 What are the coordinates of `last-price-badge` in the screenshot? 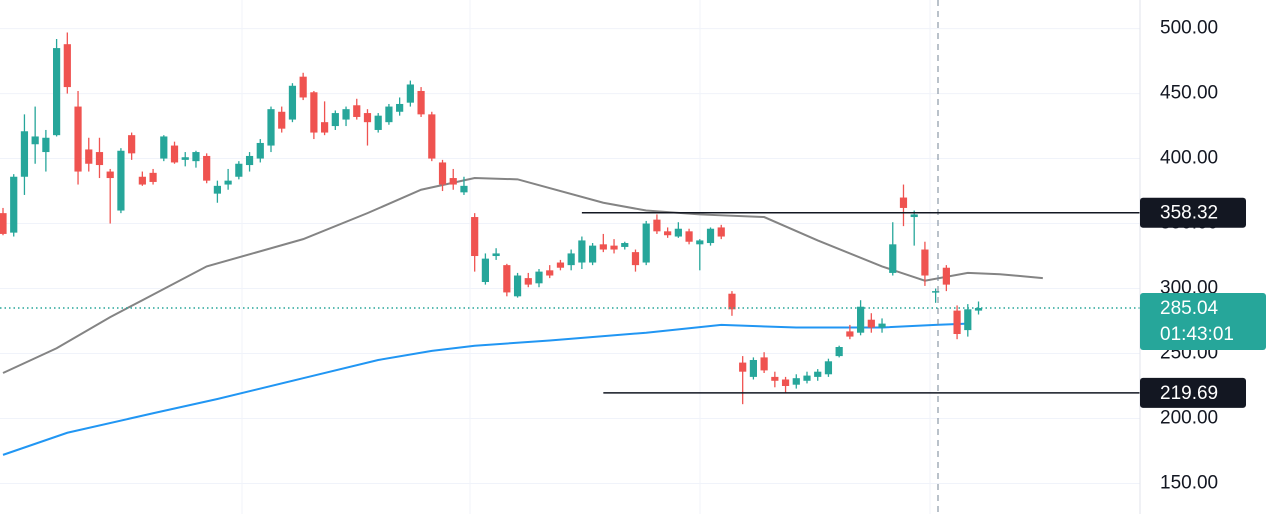 It's located at (1203, 321).